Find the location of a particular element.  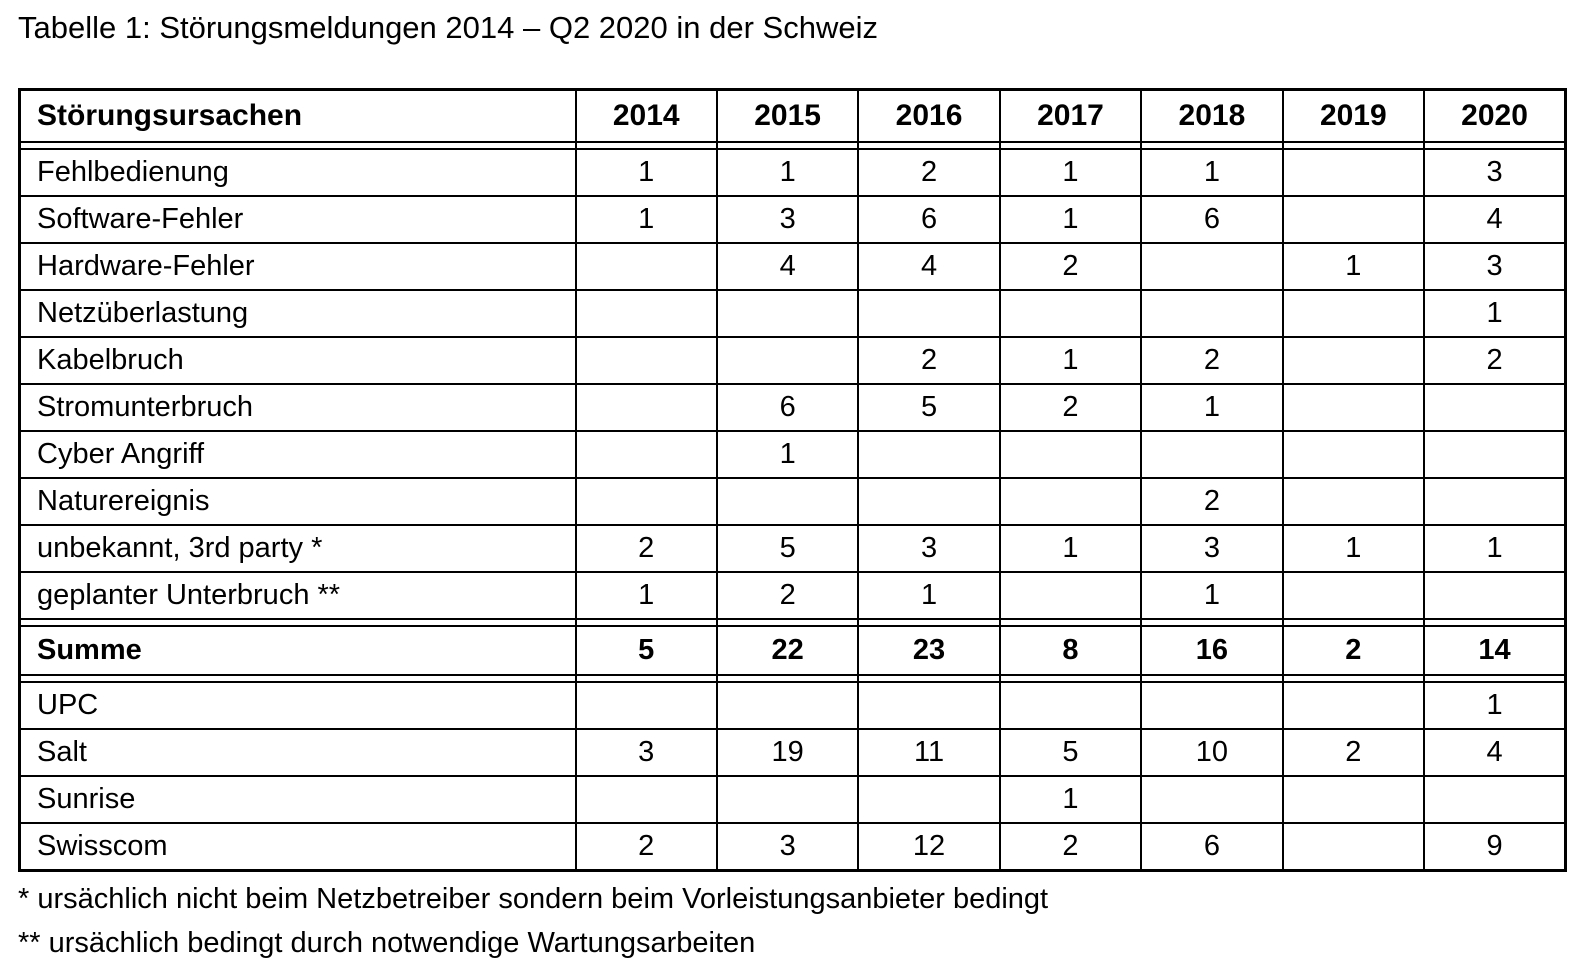

table-row: Summe 5 22 23 8 16 2 14 is located at coordinates (792, 650).